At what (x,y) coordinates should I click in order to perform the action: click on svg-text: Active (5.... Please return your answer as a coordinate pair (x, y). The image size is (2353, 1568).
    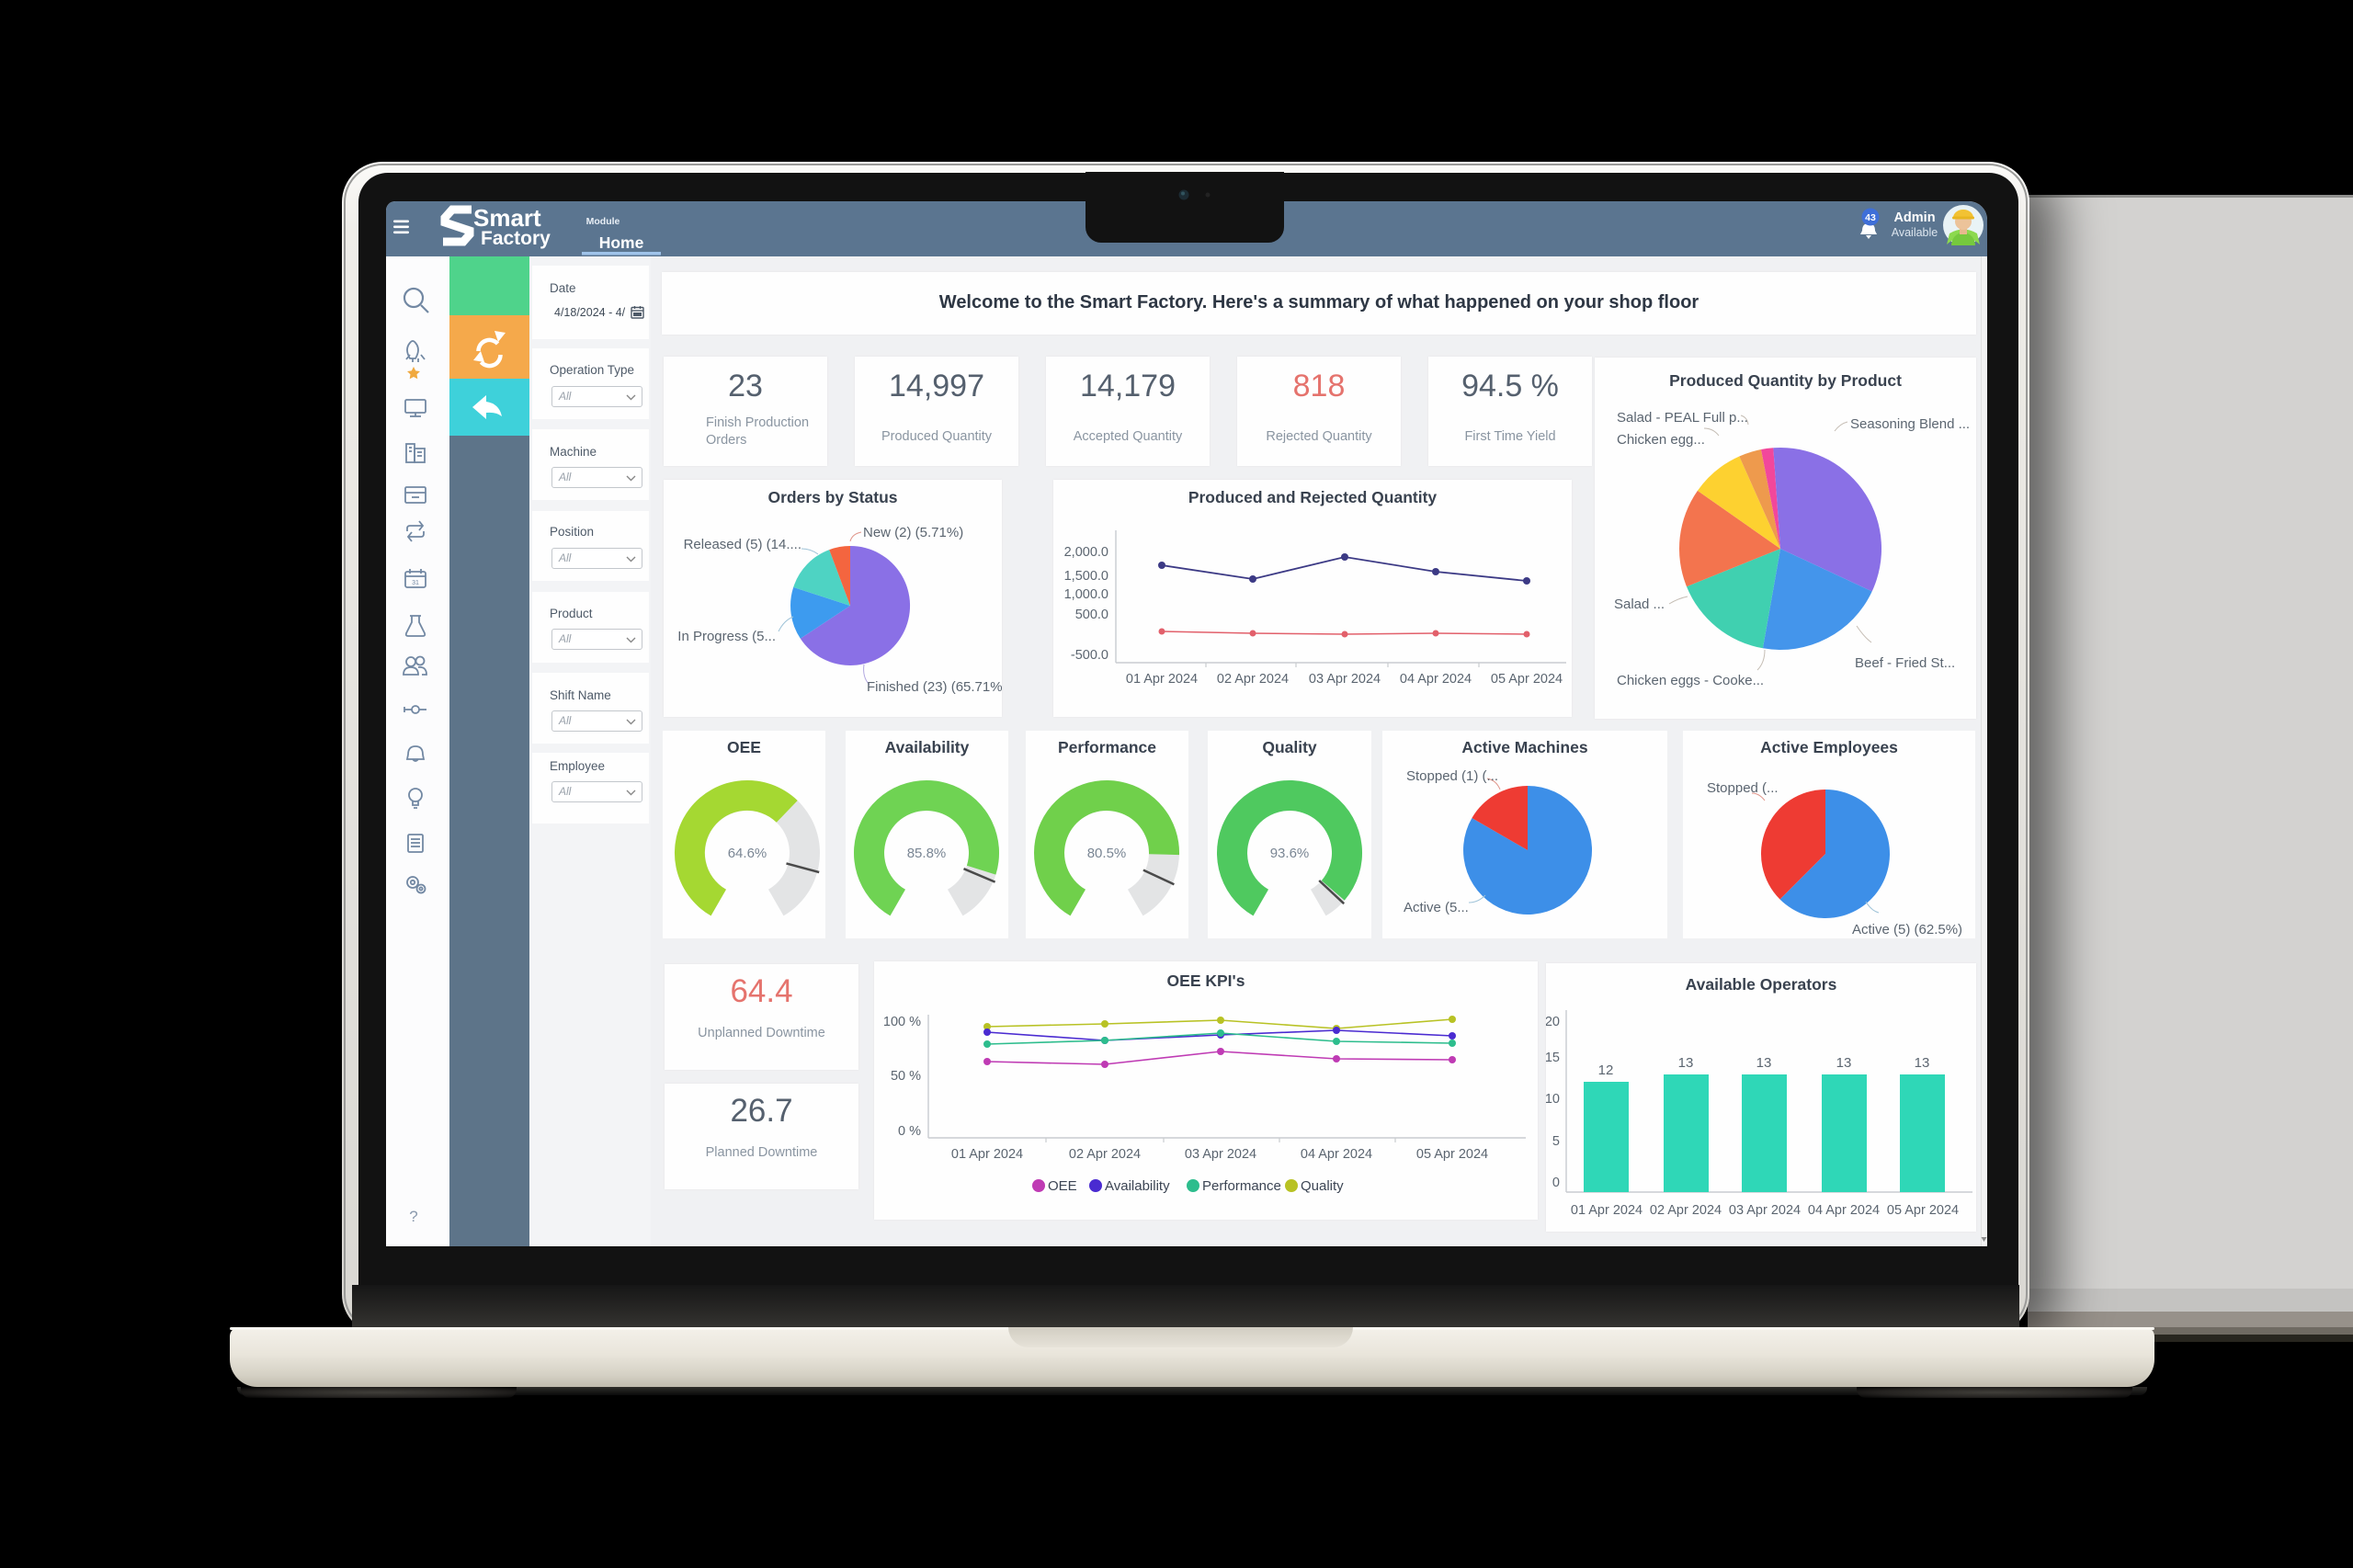
    Looking at the image, I should click on (1436, 907).